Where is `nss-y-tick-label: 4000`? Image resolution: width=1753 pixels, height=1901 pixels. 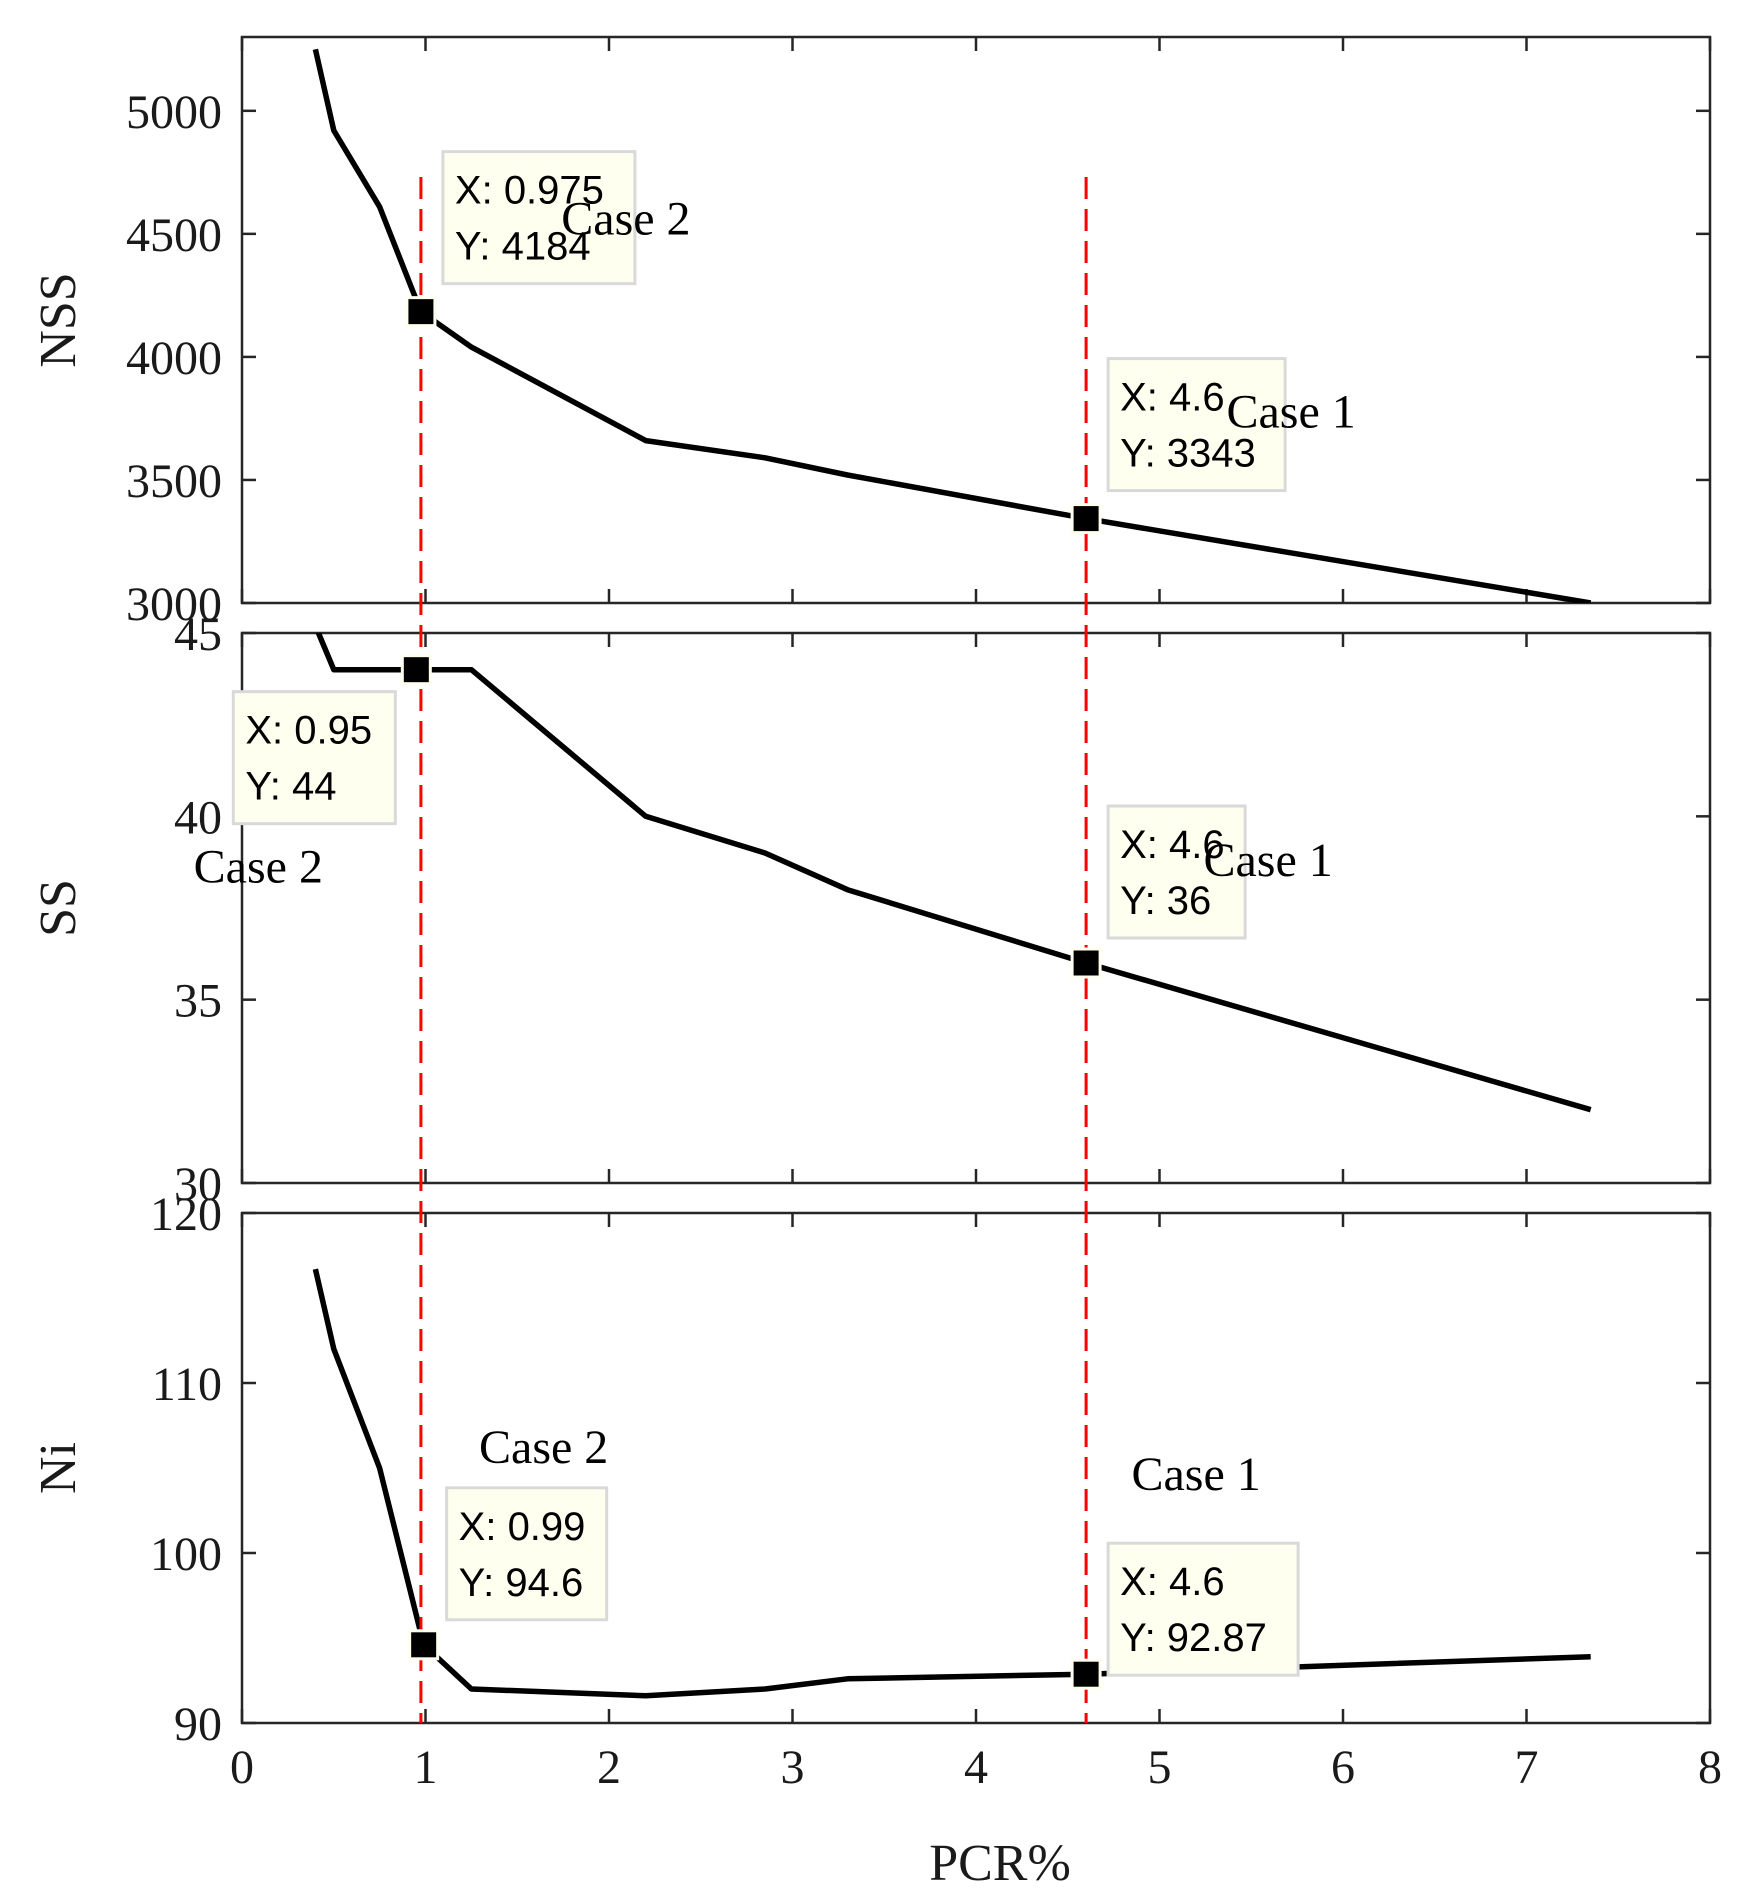 nss-y-tick-label: 4000 is located at coordinates (174, 358).